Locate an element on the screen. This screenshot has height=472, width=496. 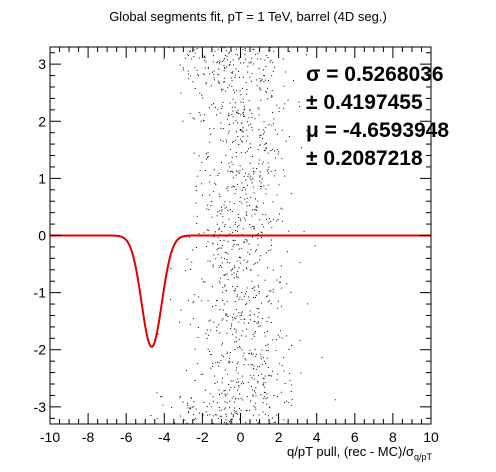
x-axis-label: q/pT pull, (rec - MC)/σq/pT is located at coordinates (359, 453).